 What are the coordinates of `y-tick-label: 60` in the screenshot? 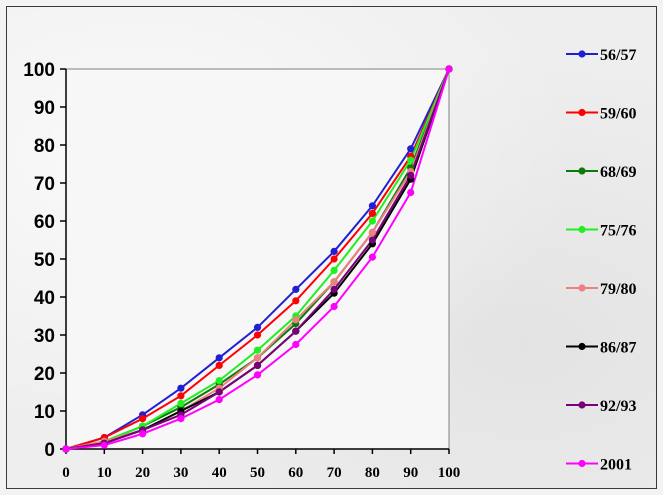 It's located at (44, 222).